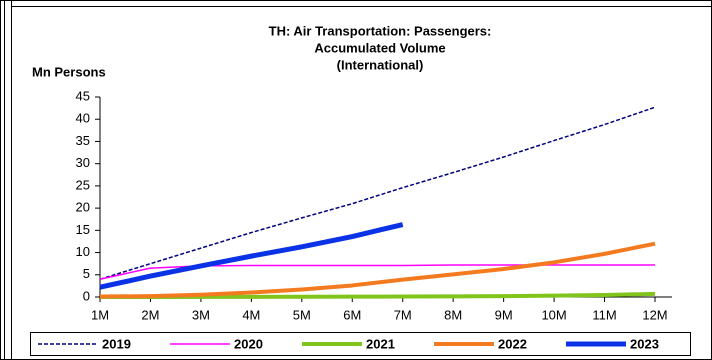 The height and width of the screenshot is (360, 712). What do you see at coordinates (83, 140) in the screenshot?
I see `y-tick-label: 35` at bounding box center [83, 140].